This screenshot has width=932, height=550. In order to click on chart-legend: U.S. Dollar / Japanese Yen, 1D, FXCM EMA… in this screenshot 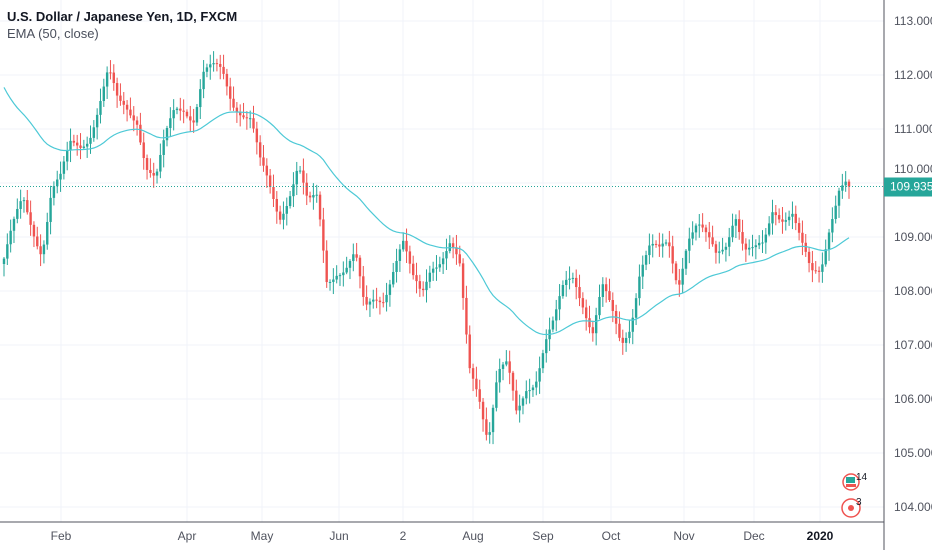, I will do `click(122, 25)`.